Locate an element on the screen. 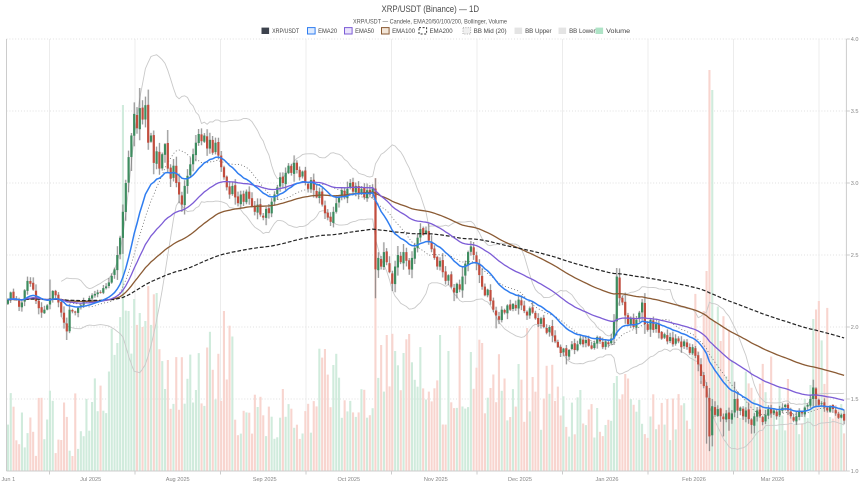 The image size is (860, 484). svg-text: Mar 2026 is located at coordinates (773, 480).